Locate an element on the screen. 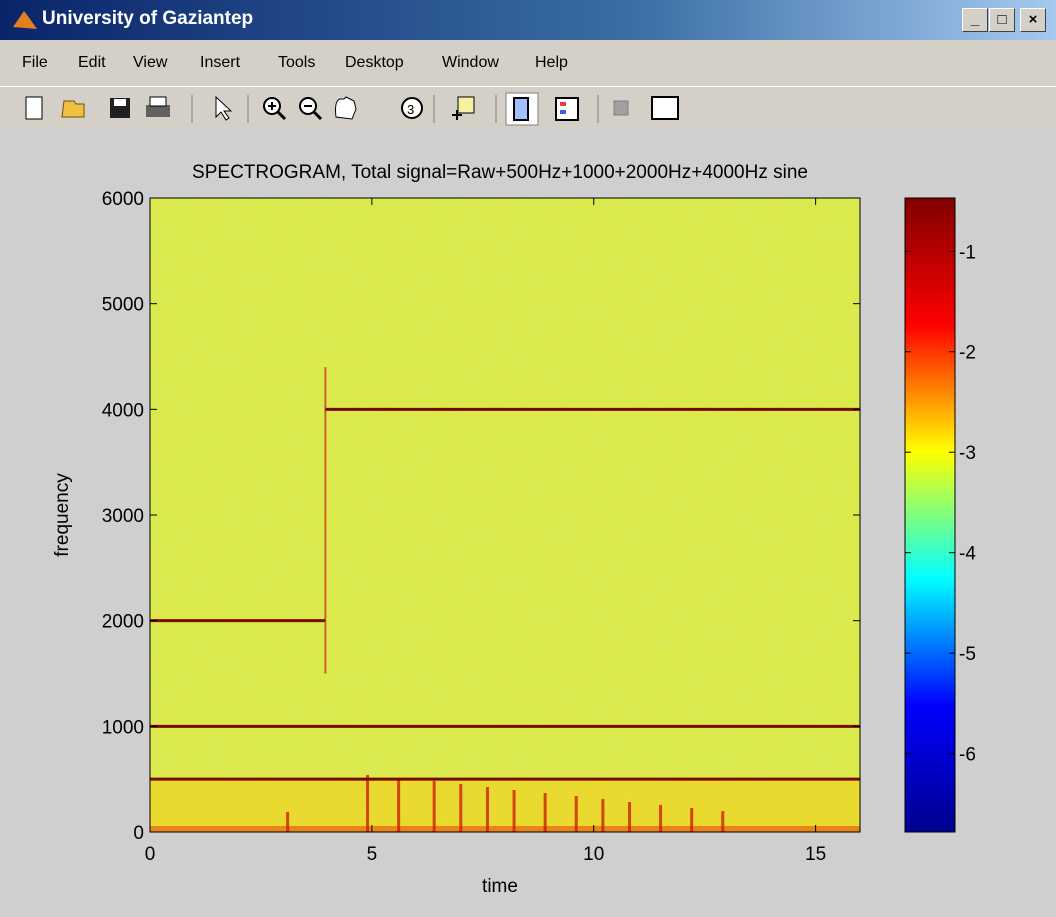  app-icon is located at coordinates (25, 20).